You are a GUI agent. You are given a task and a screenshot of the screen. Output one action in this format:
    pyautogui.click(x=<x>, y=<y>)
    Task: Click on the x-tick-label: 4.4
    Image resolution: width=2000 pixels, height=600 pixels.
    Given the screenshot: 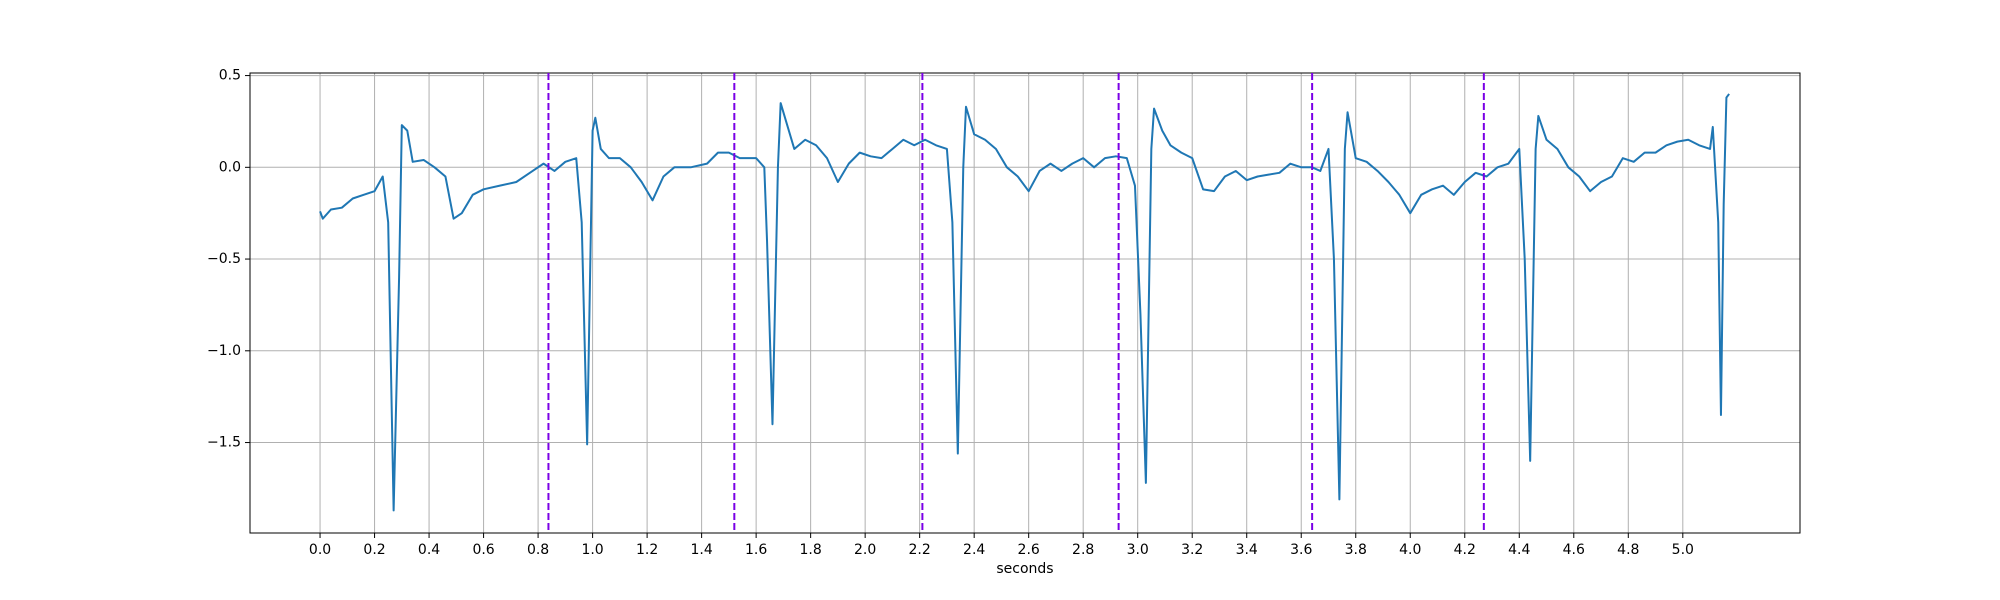 What is the action you would take?
    pyautogui.click(x=1519, y=550)
    